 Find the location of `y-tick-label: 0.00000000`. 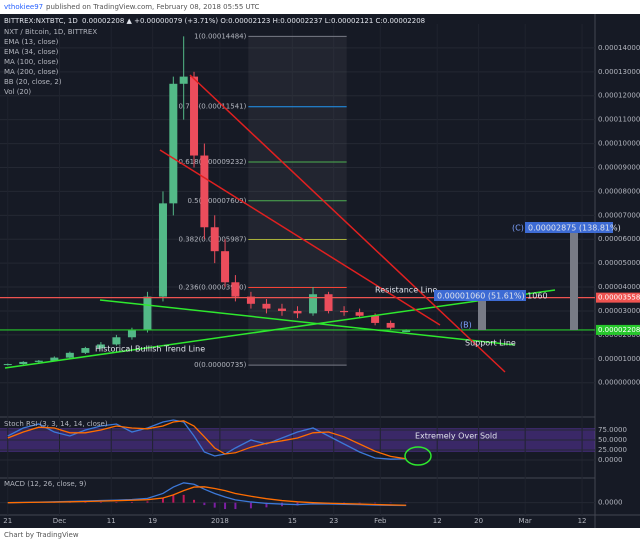

y-tick-label: 0.00000000 is located at coordinates (619, 383).